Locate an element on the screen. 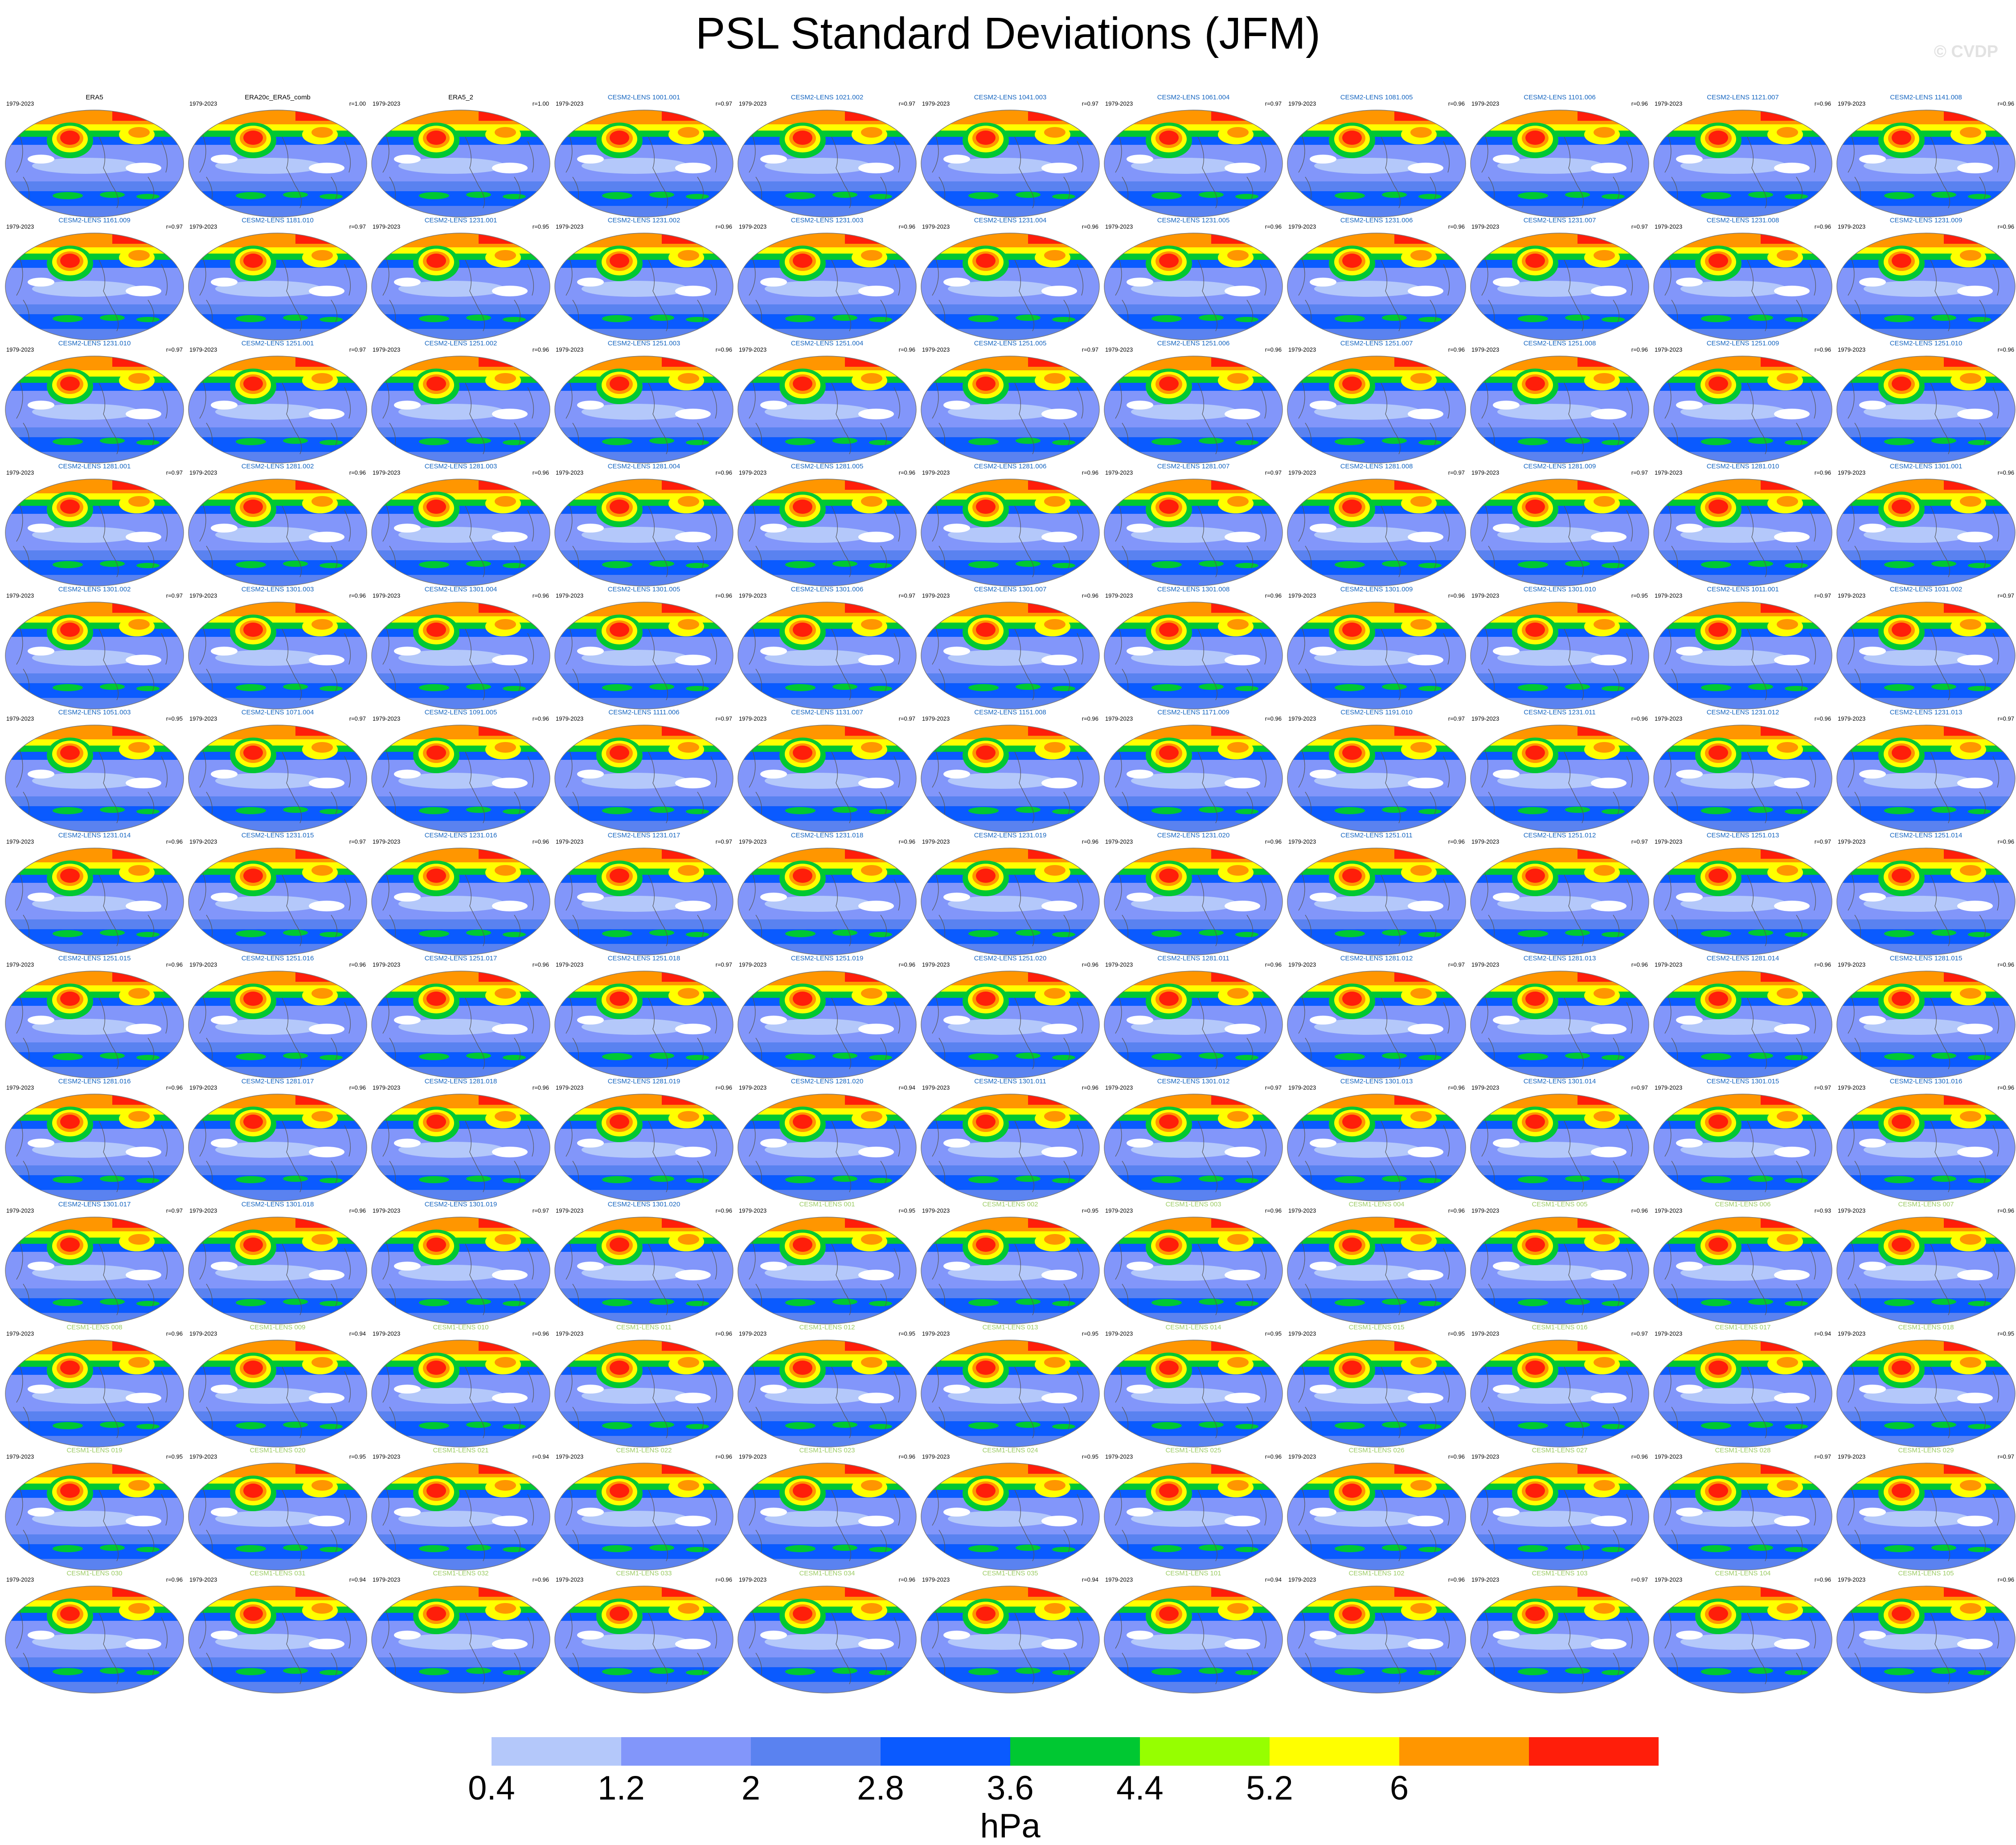 Image resolution: width=2016 pixels, height=1845 pixels. panel-correlation: r=0.93 is located at coordinates (1823, 1210).